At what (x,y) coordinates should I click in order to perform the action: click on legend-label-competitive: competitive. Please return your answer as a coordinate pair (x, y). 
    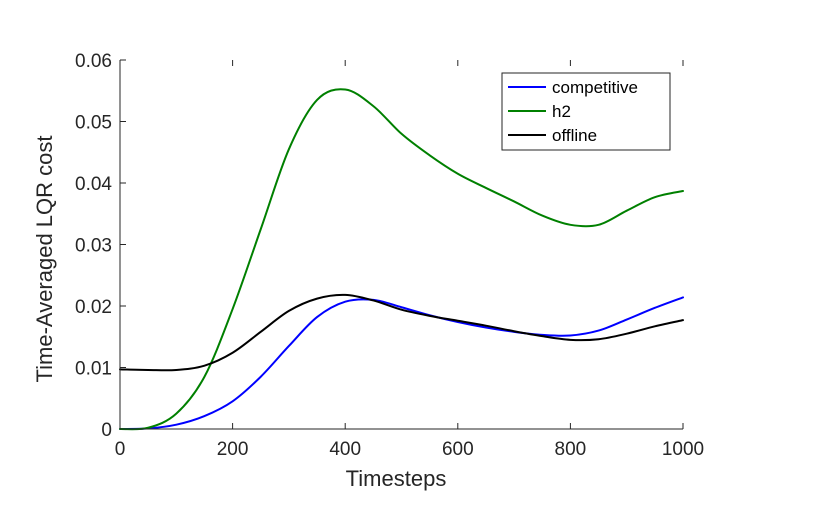
    Looking at the image, I should click on (595, 87).